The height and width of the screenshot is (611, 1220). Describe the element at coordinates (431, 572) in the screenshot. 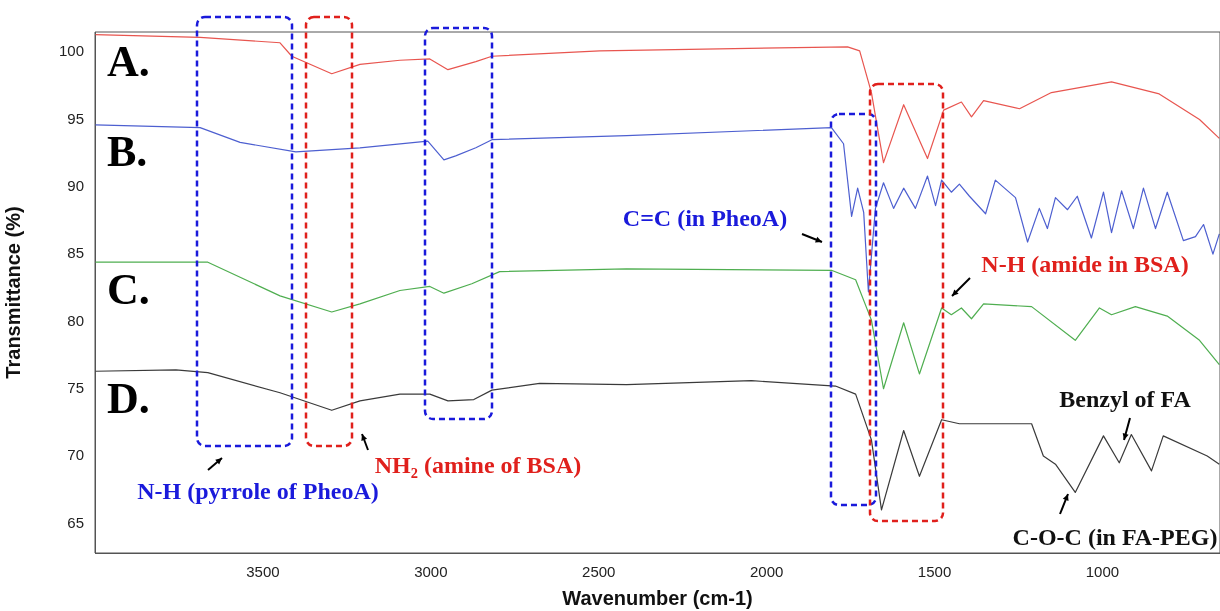

I see `x-tick-label: 3000` at that location.